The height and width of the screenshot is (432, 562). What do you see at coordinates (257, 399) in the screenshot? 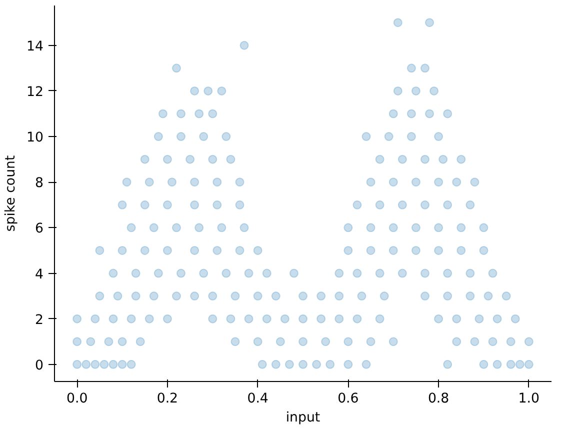
I see `x-tick-label: 0.4` at bounding box center [257, 399].